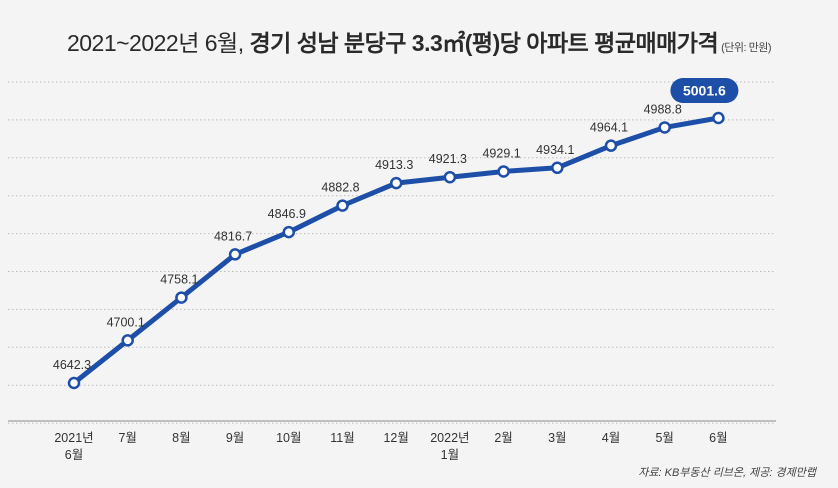 Image resolution: width=838 pixels, height=488 pixels. Describe the element at coordinates (746, 48) in the screenshot. I see `title-unit: (단위: 만원)` at that location.